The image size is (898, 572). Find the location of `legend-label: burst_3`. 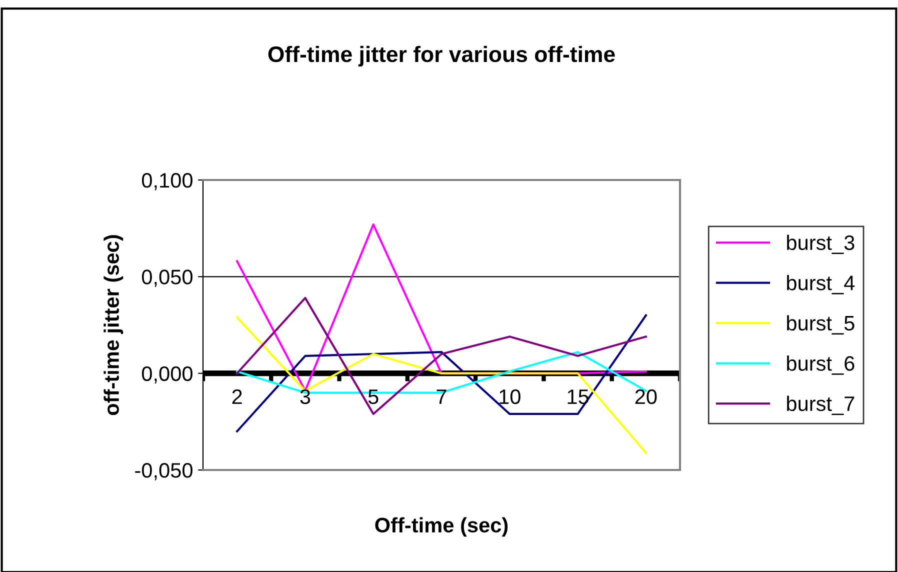

legend-label: burst_3 is located at coordinates (820, 244).